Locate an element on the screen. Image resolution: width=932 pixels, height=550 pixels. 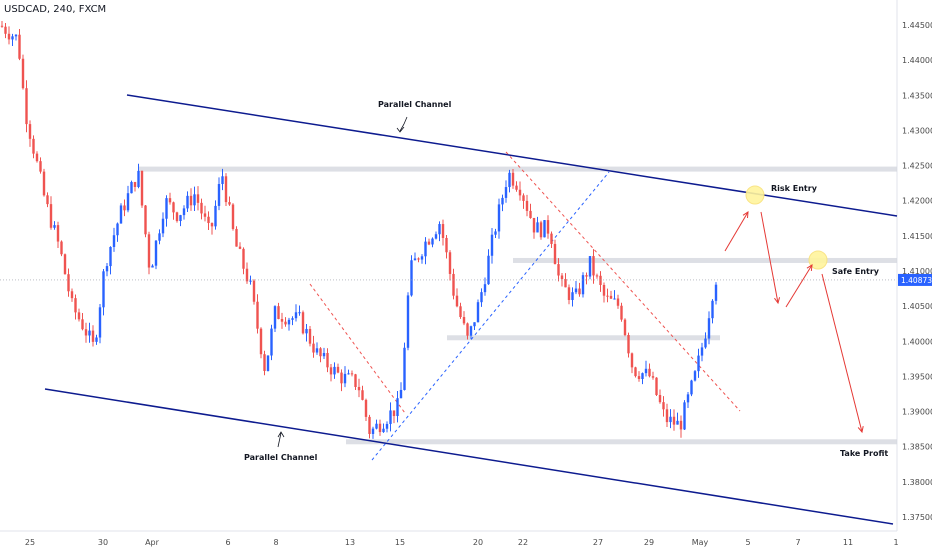
safe-entry-circle is located at coordinates (818, 260).